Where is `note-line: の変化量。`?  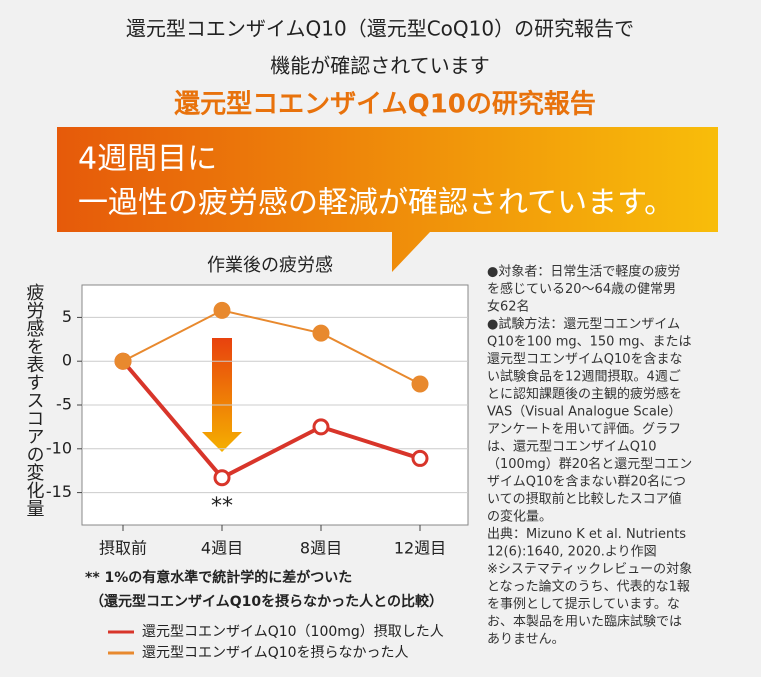 note-line: の変化量。 is located at coordinates (519, 517).